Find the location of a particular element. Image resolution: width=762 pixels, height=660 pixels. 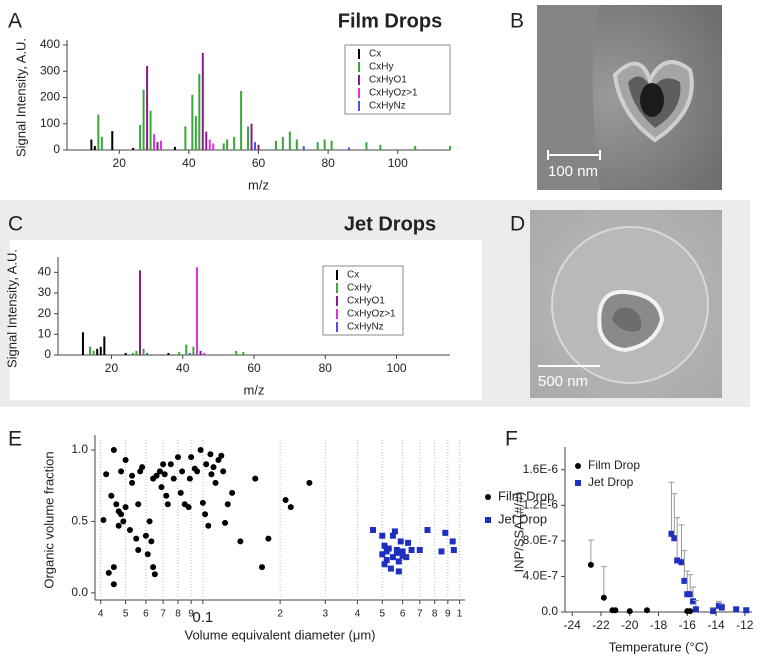

legend-label: Cx is located at coordinates (353, 275).